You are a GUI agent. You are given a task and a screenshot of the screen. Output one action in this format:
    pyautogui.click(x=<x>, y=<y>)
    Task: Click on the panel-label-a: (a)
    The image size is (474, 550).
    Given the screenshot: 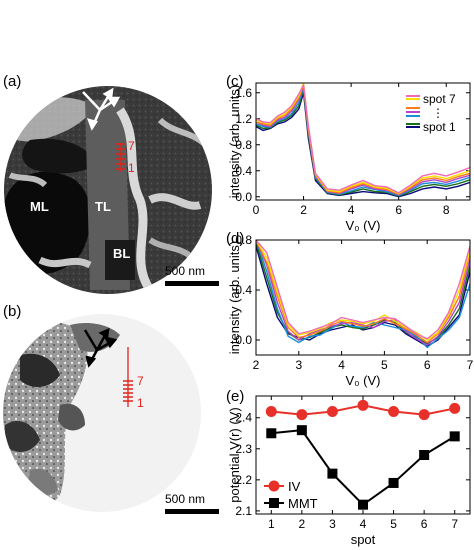 What is the action you would take?
    pyautogui.click(x=12, y=81)
    